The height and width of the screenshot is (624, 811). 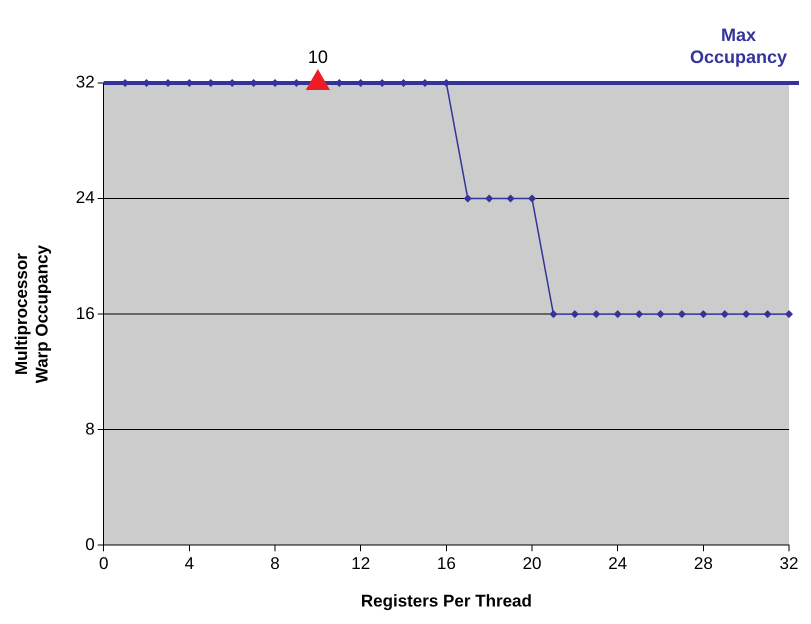 What do you see at coordinates (189, 564) in the screenshot?
I see `x-tick-label: 4` at bounding box center [189, 564].